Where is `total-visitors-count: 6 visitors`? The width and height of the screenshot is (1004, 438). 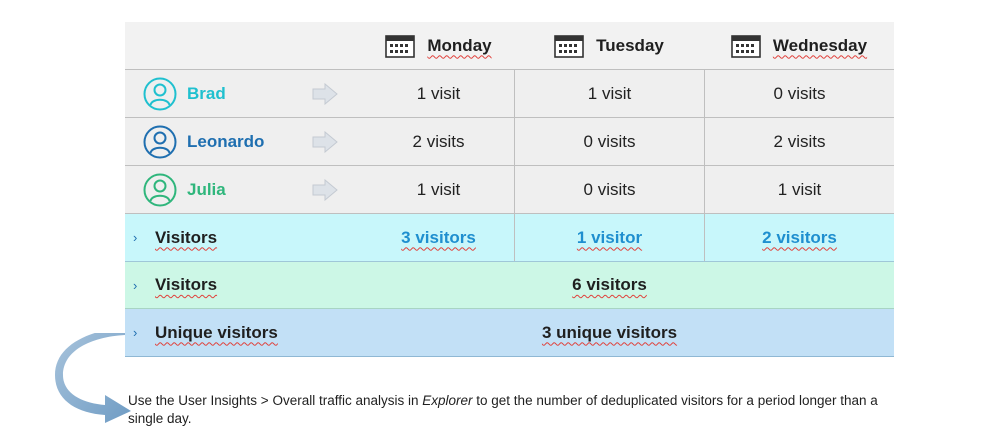
total-visitors-count: 6 visitors is located at coordinates (609, 284).